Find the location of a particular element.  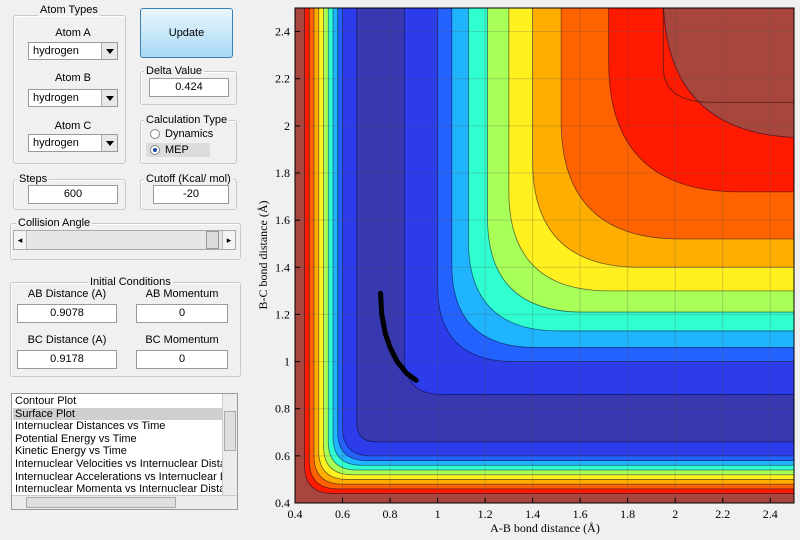

delta-input: 0.424 is located at coordinates (189, 87).